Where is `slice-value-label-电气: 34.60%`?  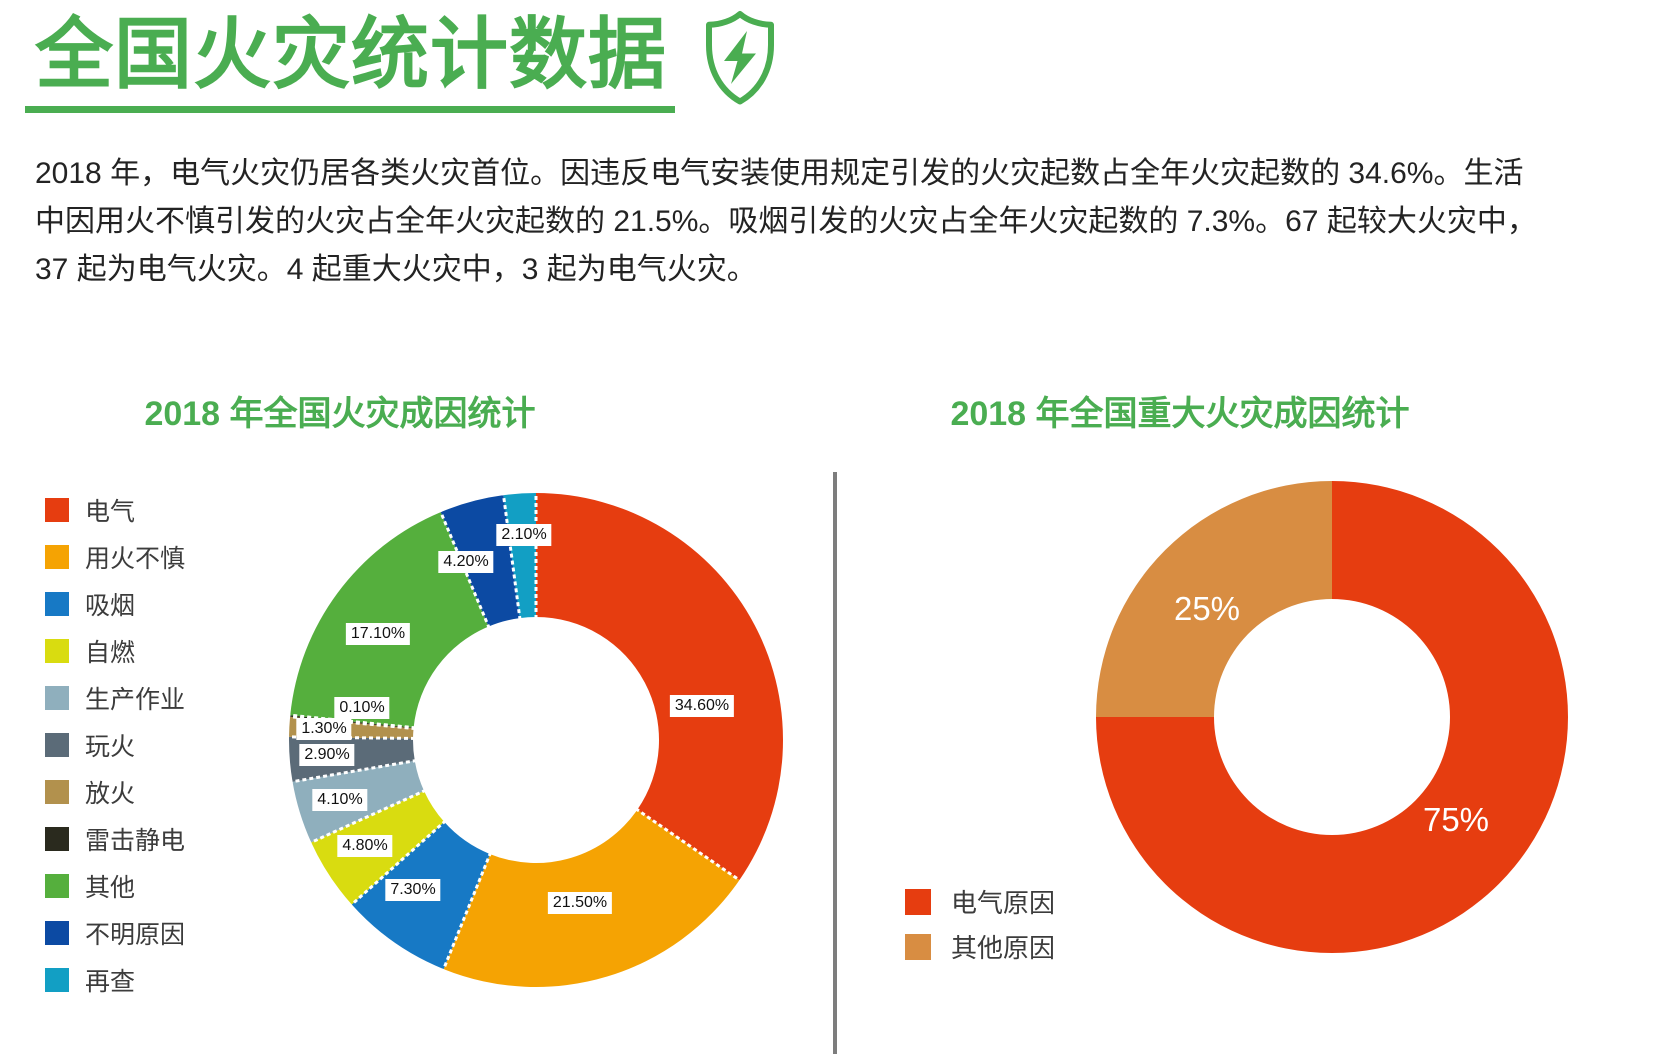 slice-value-label-电气: 34.60% is located at coordinates (702, 706).